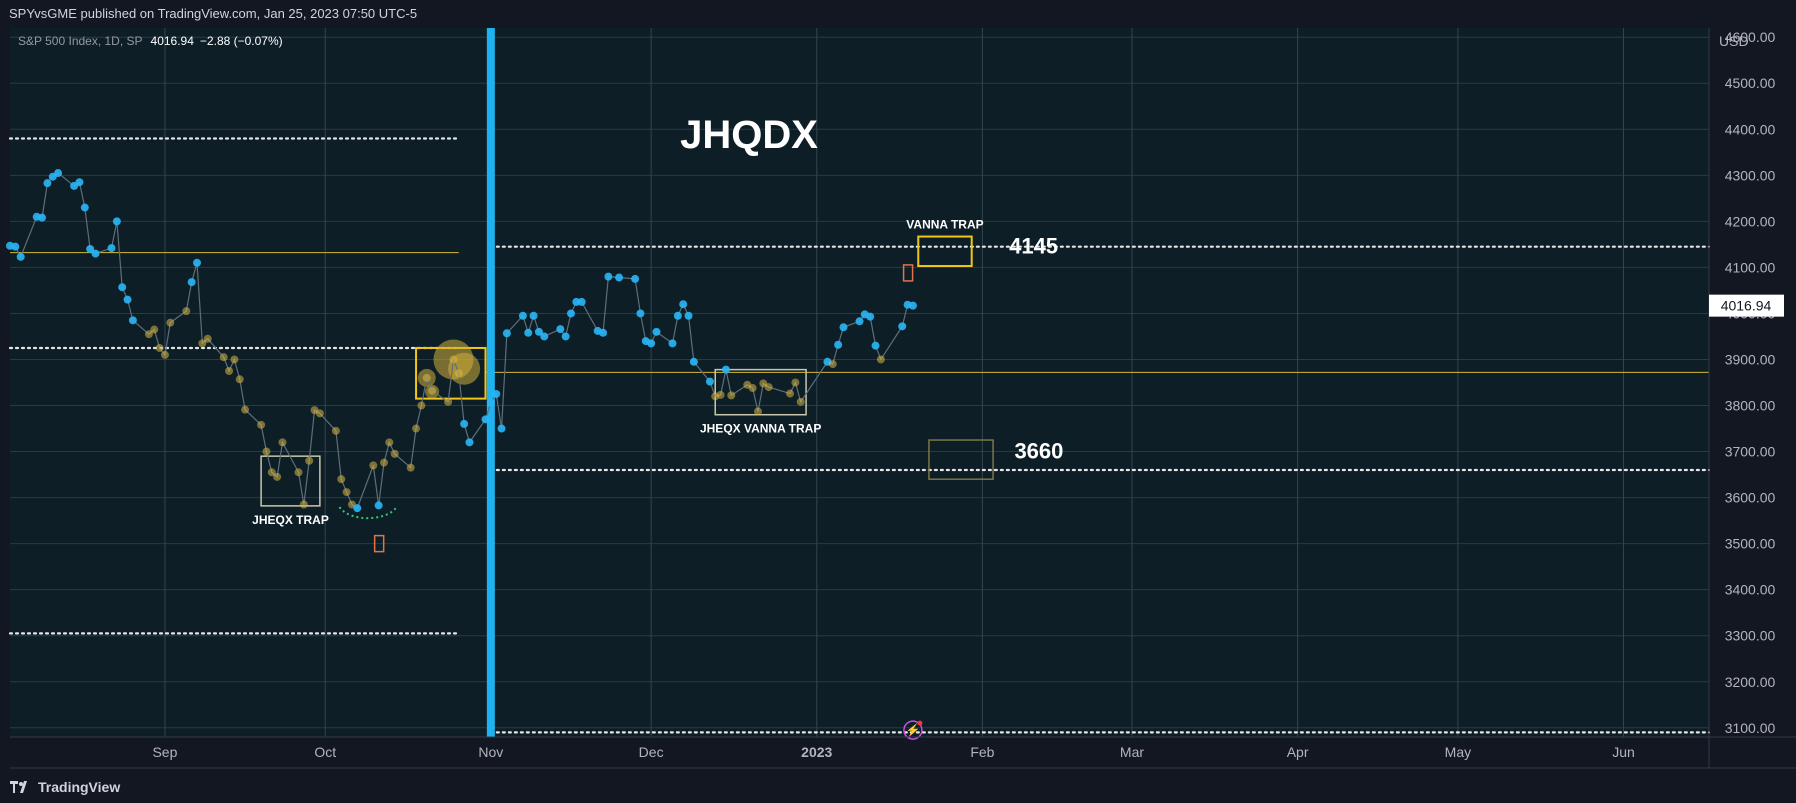 The height and width of the screenshot is (803, 1796). I want to click on price-tick-label: 4400.00, so click(1750, 129).